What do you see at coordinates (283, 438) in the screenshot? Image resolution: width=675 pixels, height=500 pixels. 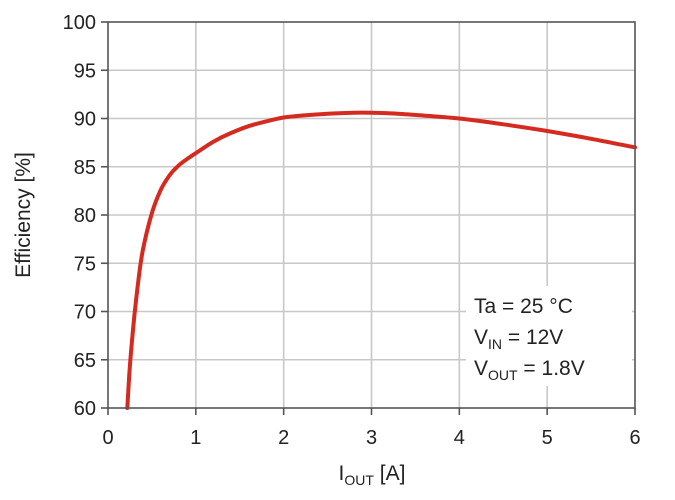 I see `x-tick-label: 2` at bounding box center [283, 438].